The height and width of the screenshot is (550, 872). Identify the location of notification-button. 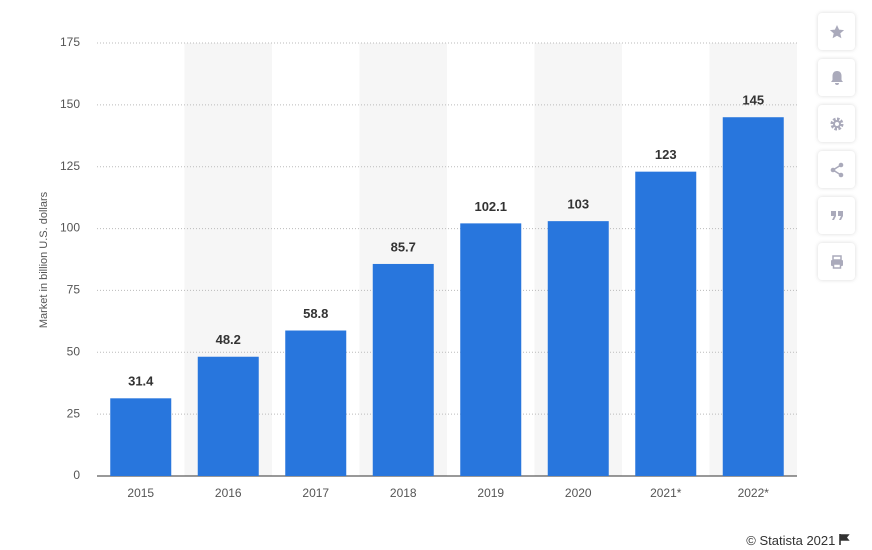
(836, 77).